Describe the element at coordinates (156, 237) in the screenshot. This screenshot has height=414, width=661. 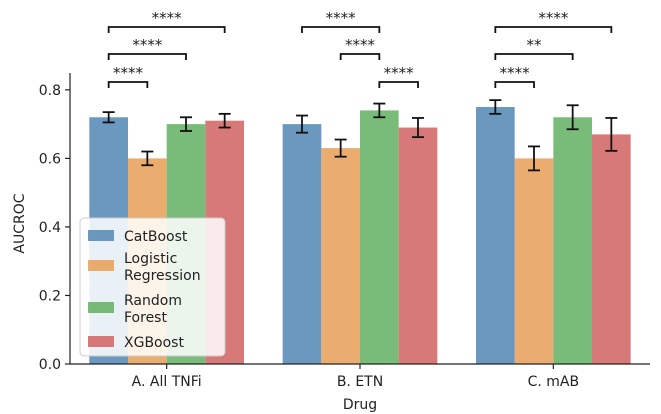
I see `legend-label: CatBoost` at that location.